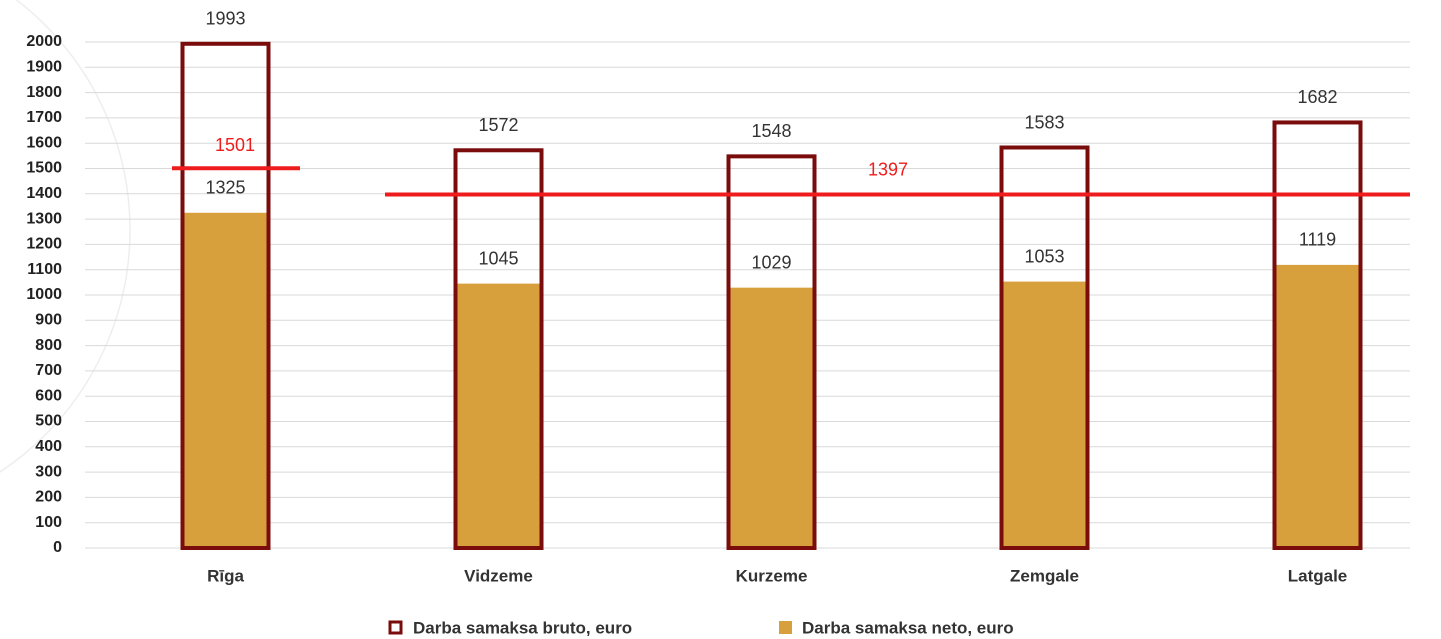 The width and height of the screenshot is (1441, 639). I want to click on y-tick-label: 2000, so click(44, 41).